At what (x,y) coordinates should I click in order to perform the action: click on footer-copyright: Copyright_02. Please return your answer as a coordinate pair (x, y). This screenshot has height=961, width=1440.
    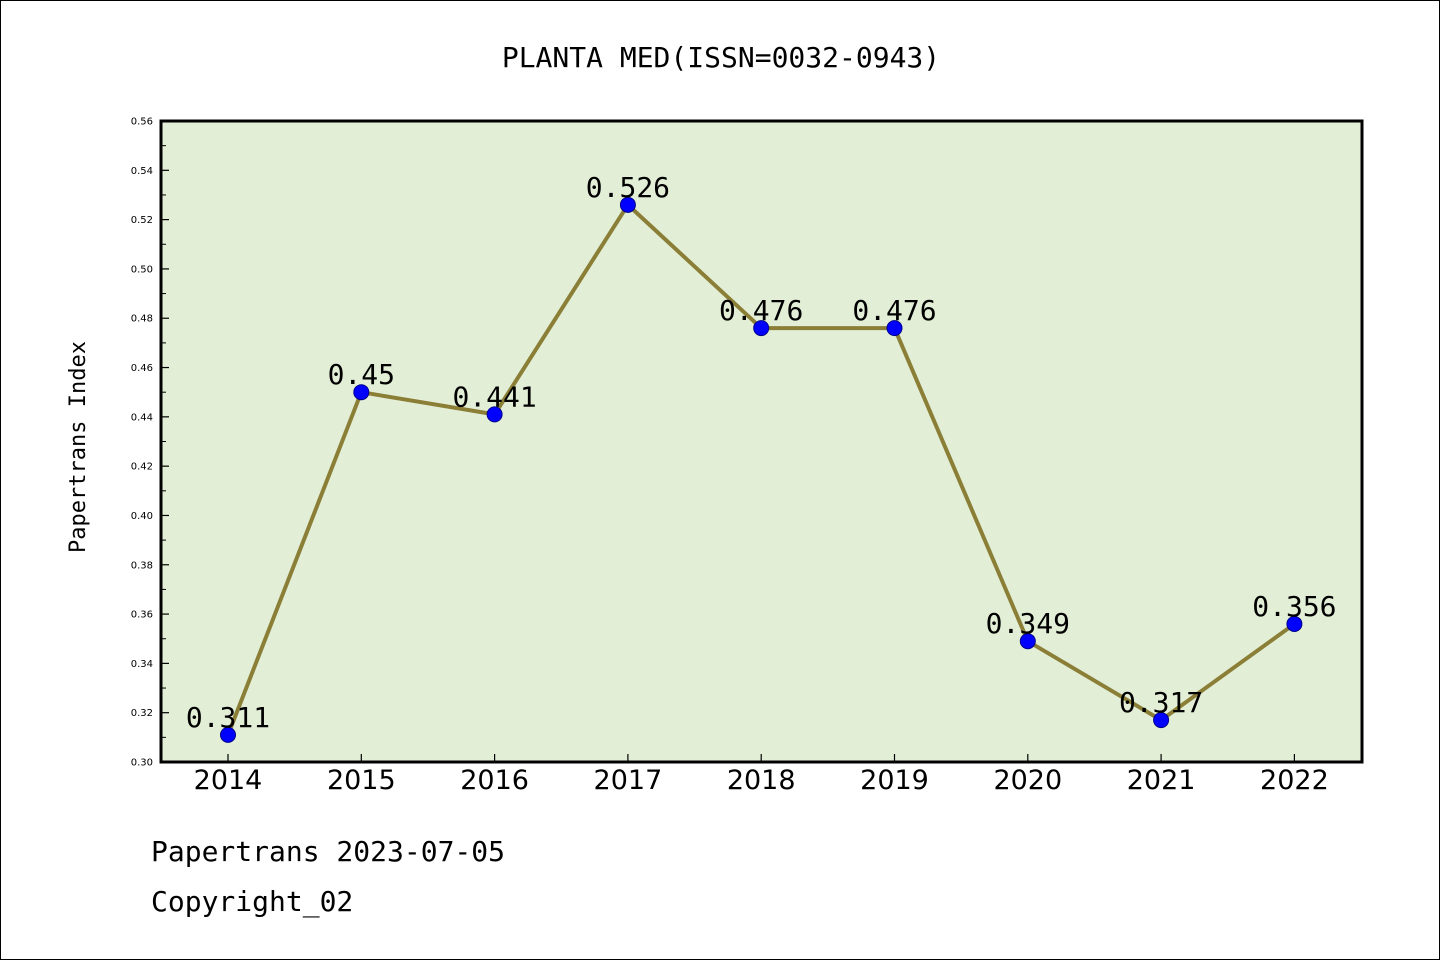
    Looking at the image, I should click on (252, 901).